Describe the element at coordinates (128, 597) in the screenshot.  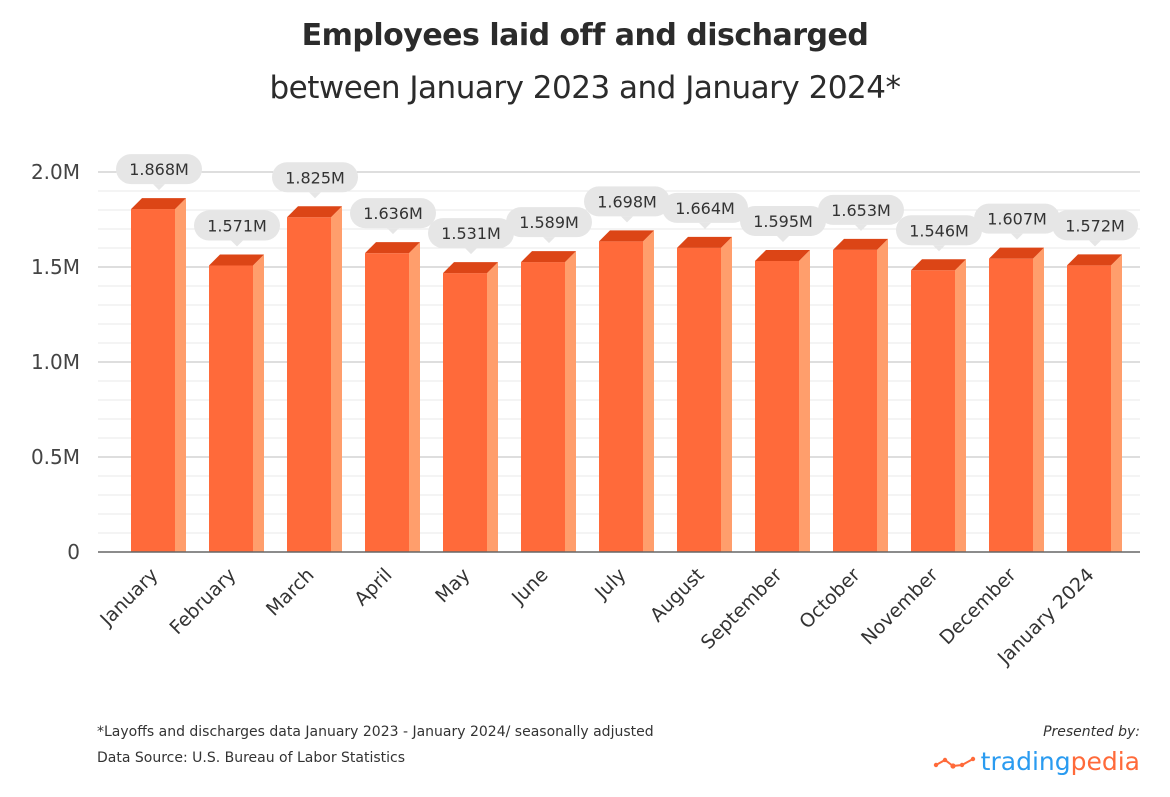
I see `x-tick-label: January` at that location.